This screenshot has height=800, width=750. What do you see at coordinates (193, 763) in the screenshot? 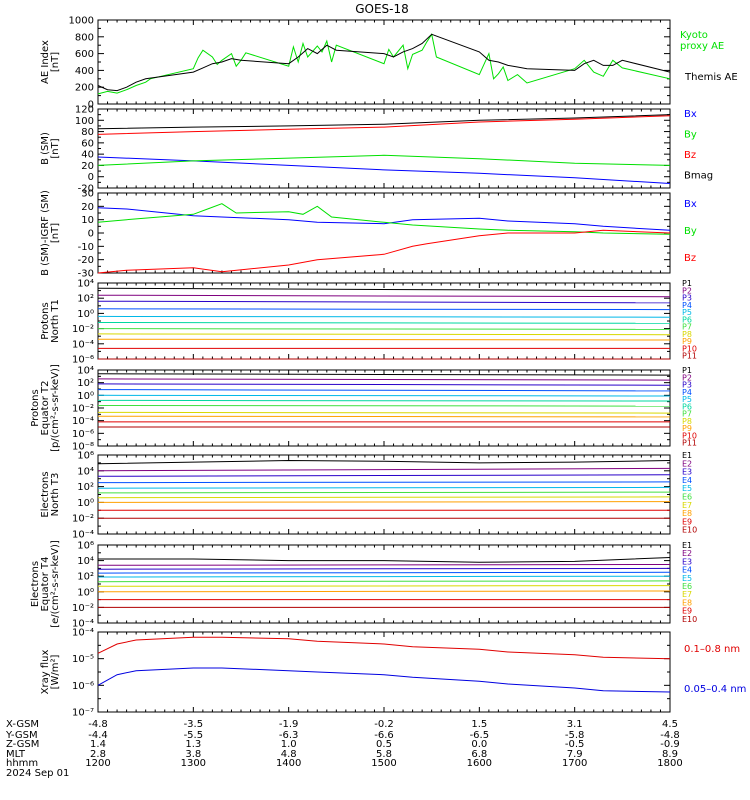
I see `row-value: 1300` at bounding box center [193, 763].